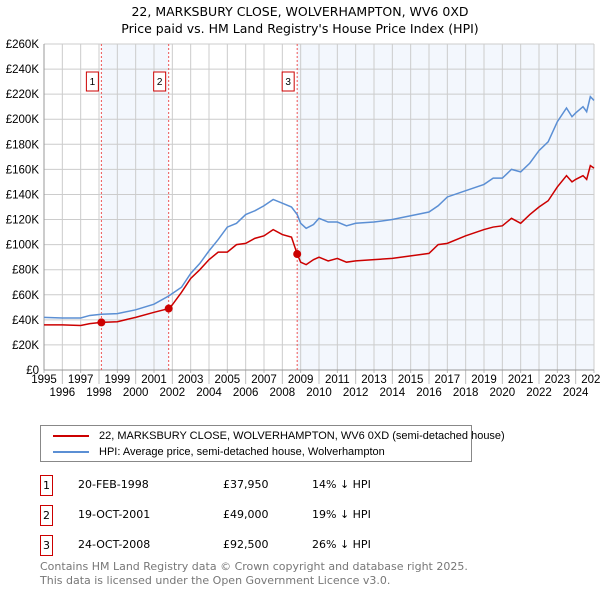 The image size is (600, 590). I want to click on x-tick-label: 2011, so click(337, 380).